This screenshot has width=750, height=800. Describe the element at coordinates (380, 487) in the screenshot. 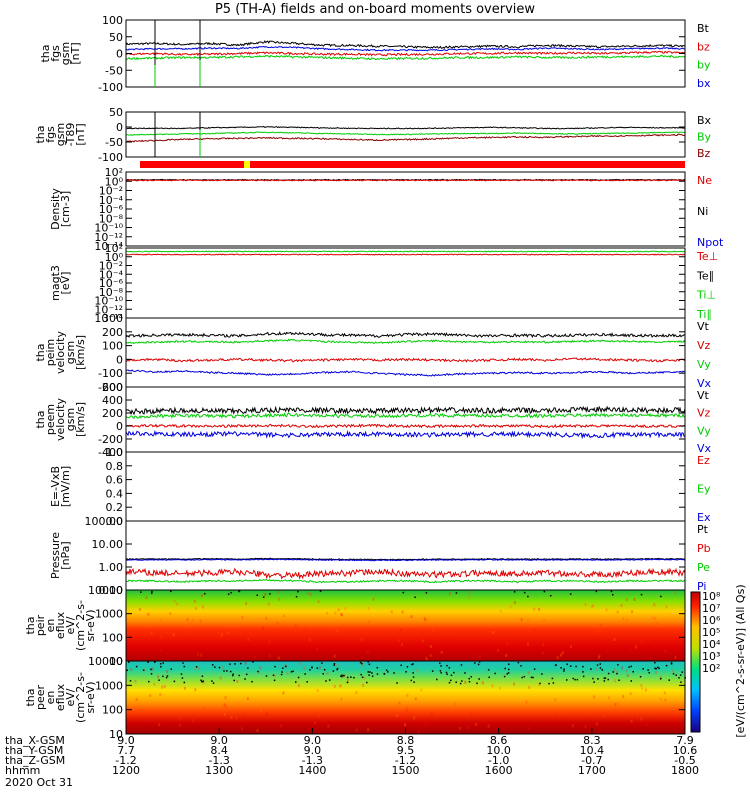

I see `panel-efield: 1.00.80.60.40.20.0 E=-VxB[mV/m] Ez Ey Ex` at that location.